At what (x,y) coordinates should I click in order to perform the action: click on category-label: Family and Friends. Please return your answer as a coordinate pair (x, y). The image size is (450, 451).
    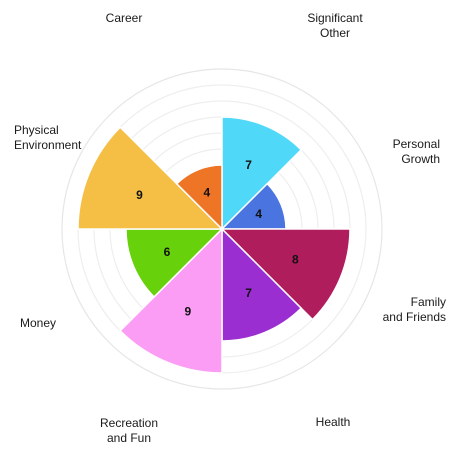
    Looking at the image, I should click on (414, 309).